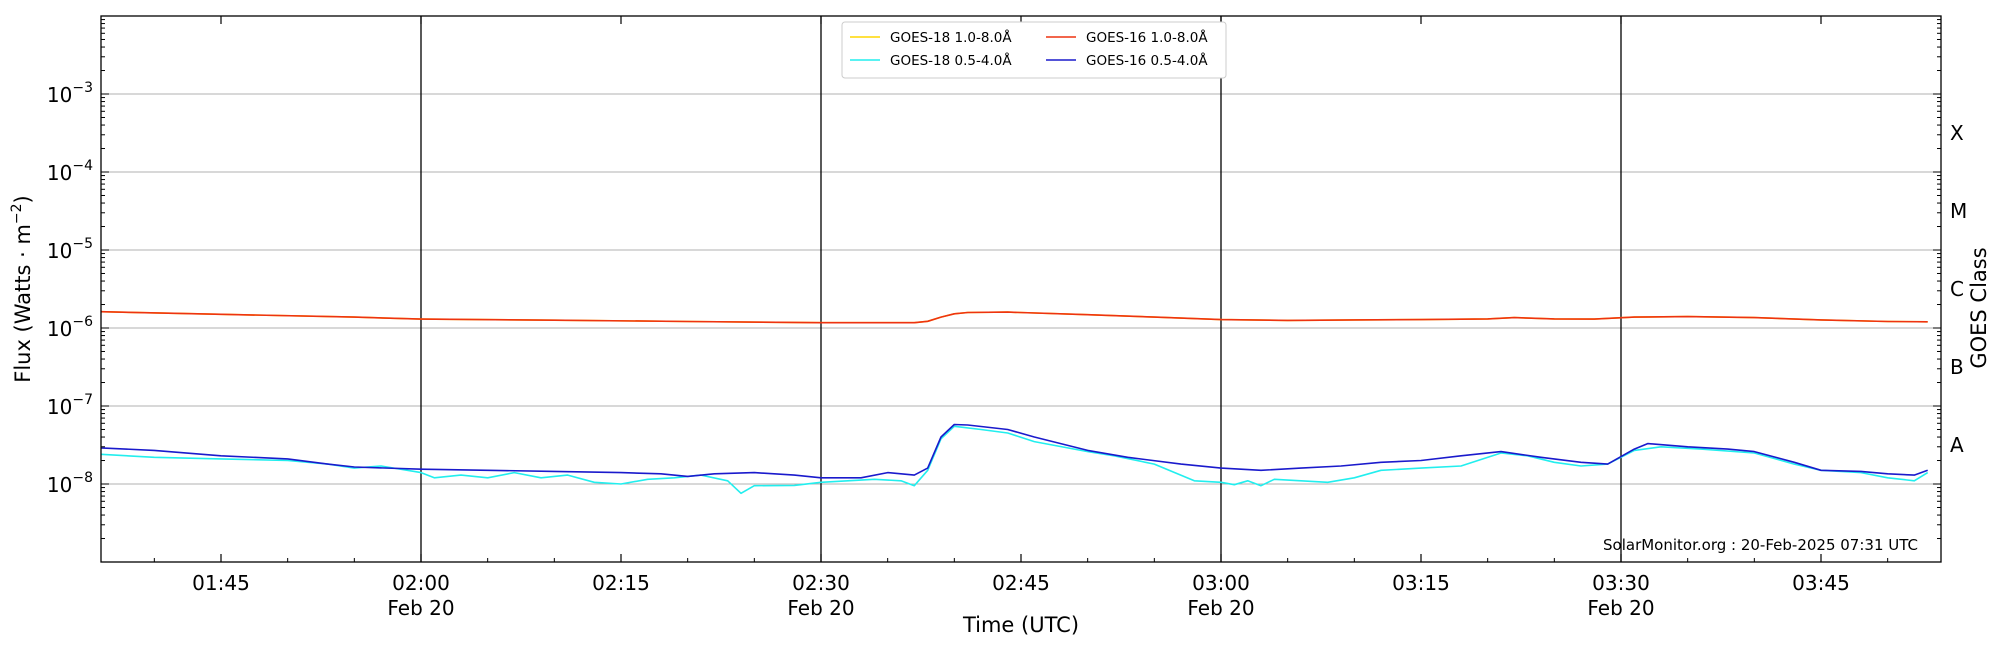 This screenshot has width=2000, height=650. I want to click on legend-label: GOES-18 0.5-4.0Å, so click(951, 60).